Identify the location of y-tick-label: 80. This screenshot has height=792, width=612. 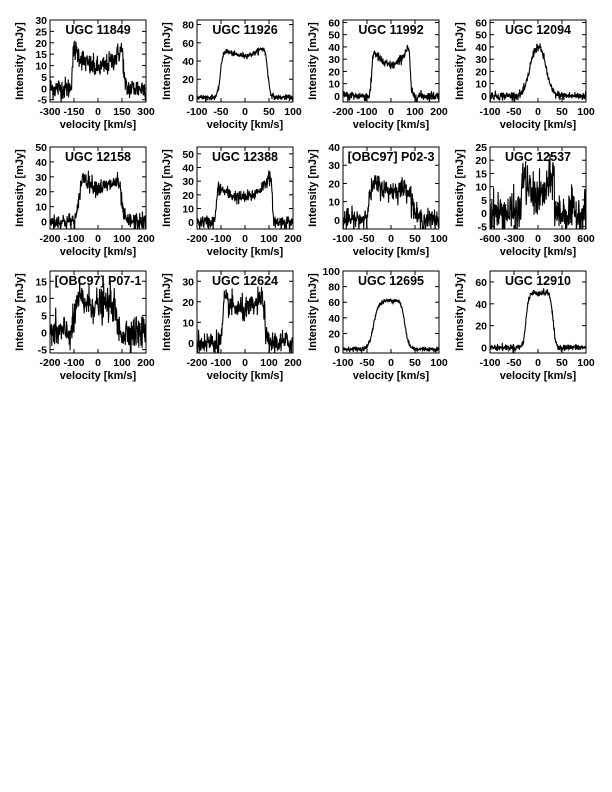
(334, 288).